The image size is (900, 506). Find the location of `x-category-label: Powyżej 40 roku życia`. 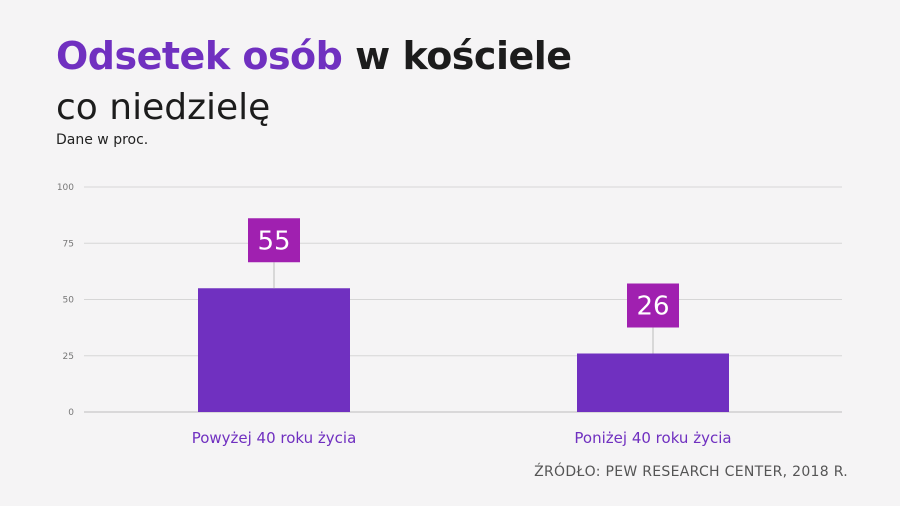

x-category-label: Powyżej 40 roku życia is located at coordinates (274, 438).